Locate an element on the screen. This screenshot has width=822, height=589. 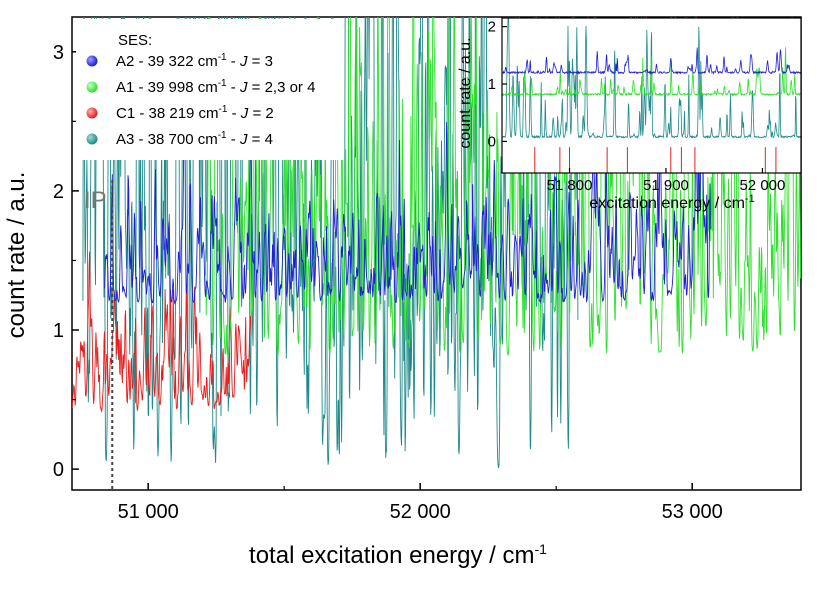
x-tick-label: 52 000 is located at coordinates (420, 512).